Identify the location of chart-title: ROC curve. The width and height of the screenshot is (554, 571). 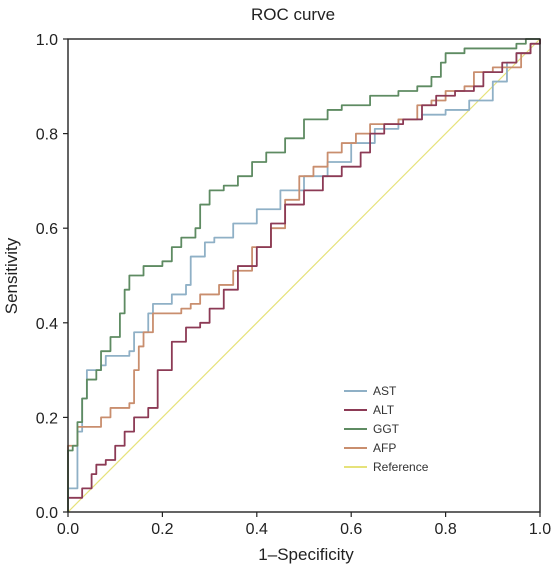
(293, 14).